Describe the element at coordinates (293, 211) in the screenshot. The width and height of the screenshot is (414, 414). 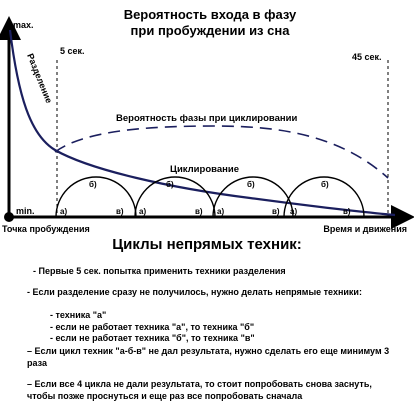
I see `arc-4-label-a: а)` at that location.